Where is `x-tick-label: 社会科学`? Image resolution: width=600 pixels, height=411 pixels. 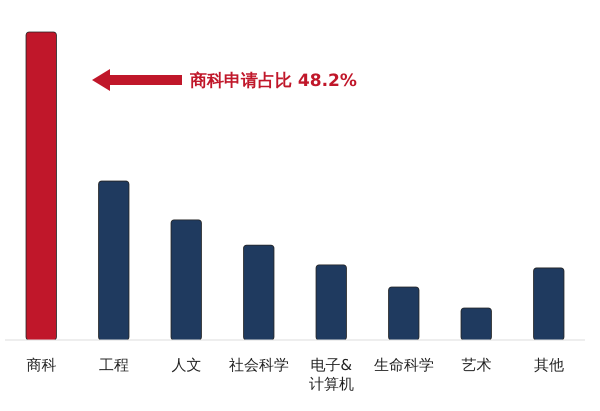
x-tick-label: 社会科学 is located at coordinates (258, 365).